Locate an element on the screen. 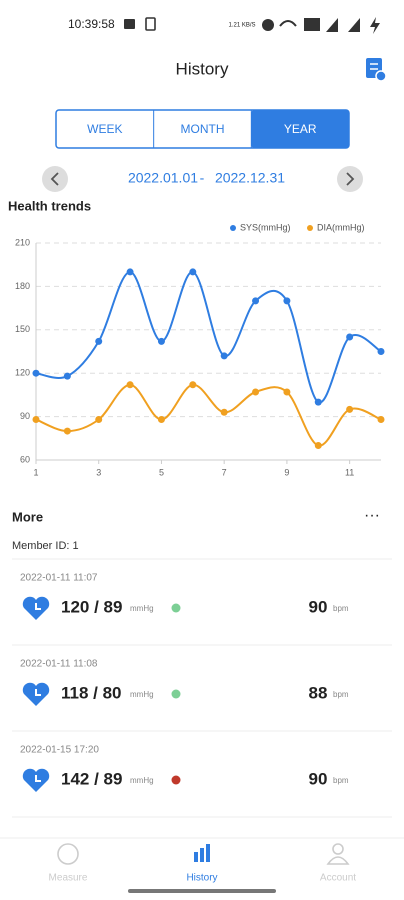  status-time: 10:39:58 is located at coordinates (91, 24).